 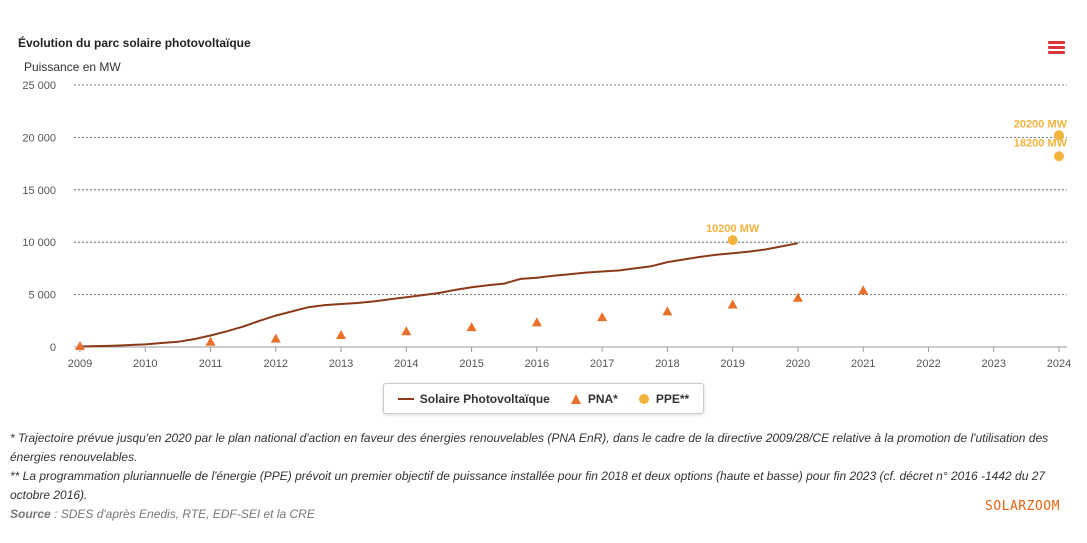 I want to click on y-tick-label: 10 000, so click(x=39, y=243).